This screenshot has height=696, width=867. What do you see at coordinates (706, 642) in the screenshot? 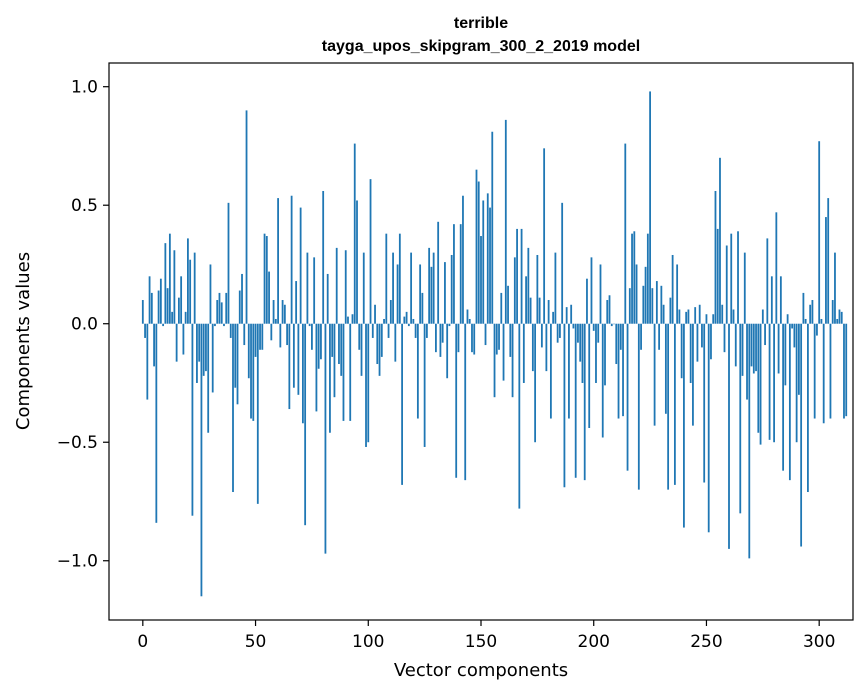
I see `x-tick-label: 250` at bounding box center [706, 642].